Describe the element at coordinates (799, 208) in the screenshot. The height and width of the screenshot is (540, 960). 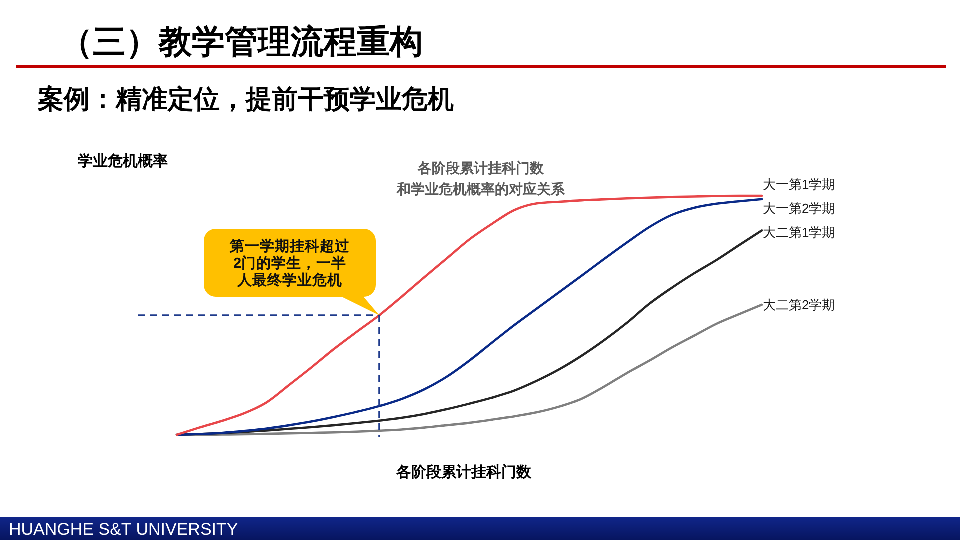
I see `series-label: 大一第2学期` at that location.